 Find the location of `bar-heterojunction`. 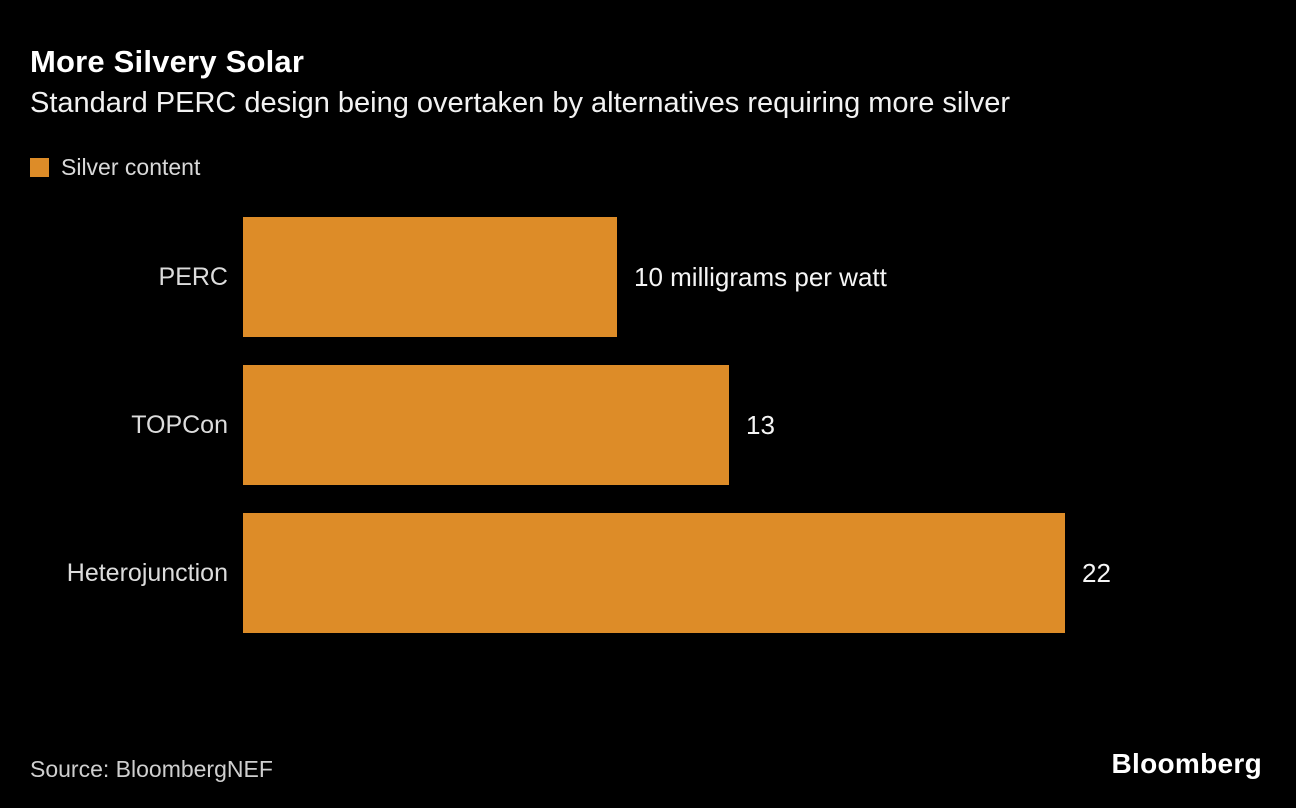

bar-heterojunction is located at coordinates (654, 573).